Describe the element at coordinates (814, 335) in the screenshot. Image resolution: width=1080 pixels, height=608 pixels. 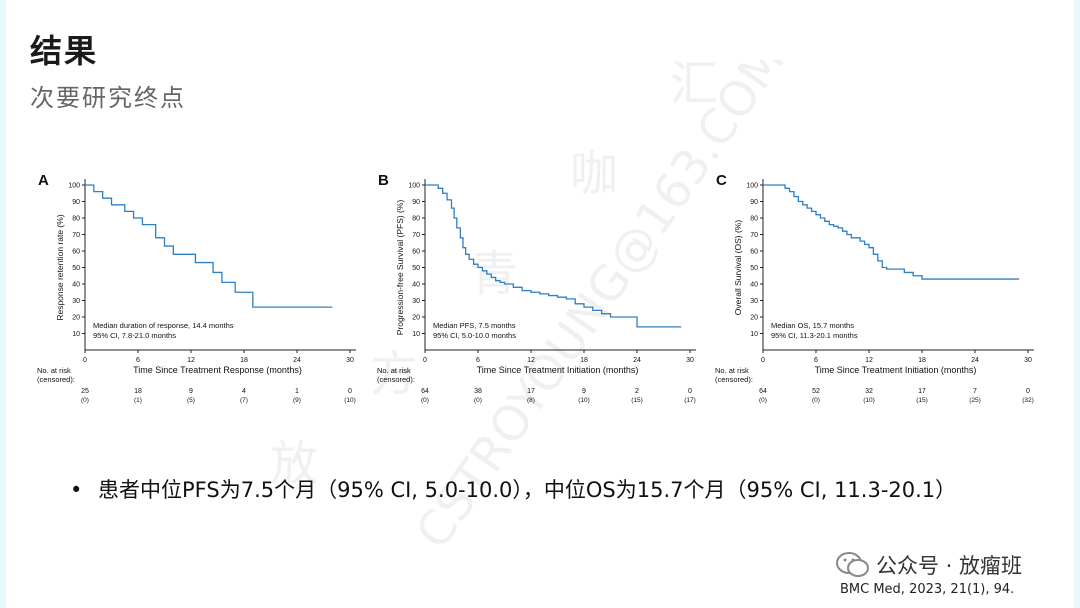
I see `annotation-line: 95% CI, 11.3-20.1 months` at that location.